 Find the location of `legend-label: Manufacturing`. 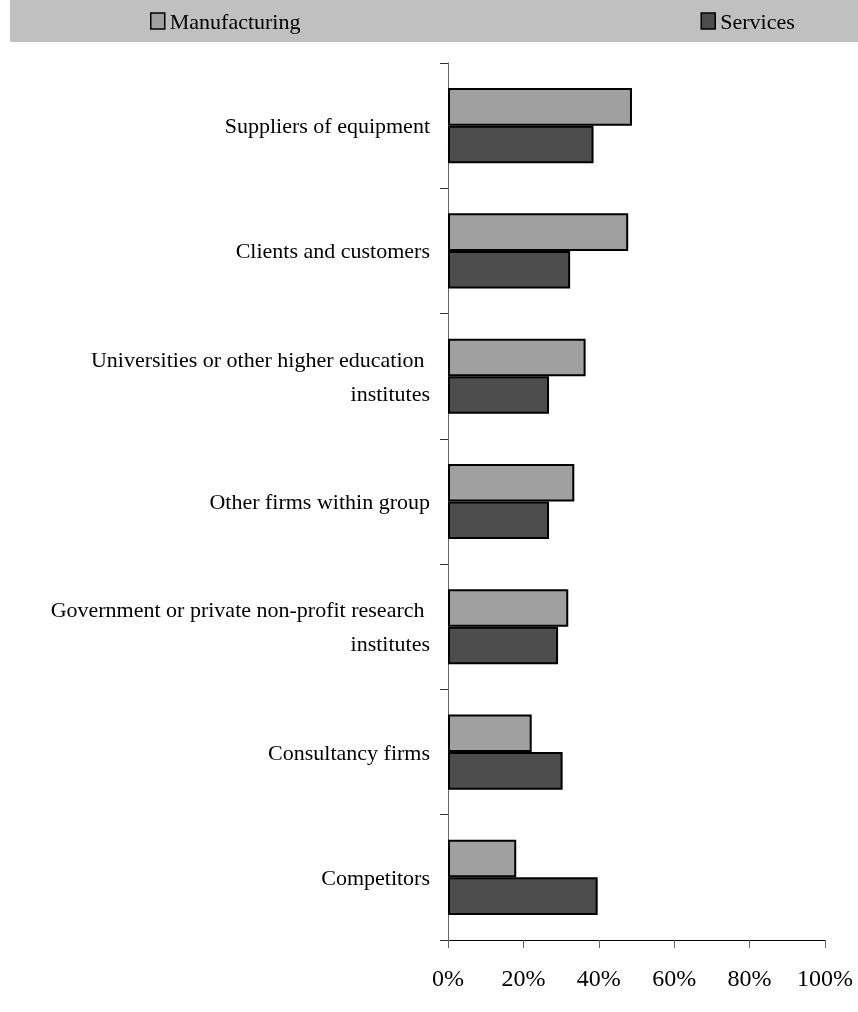

legend-label: Manufacturing is located at coordinates (235, 21).